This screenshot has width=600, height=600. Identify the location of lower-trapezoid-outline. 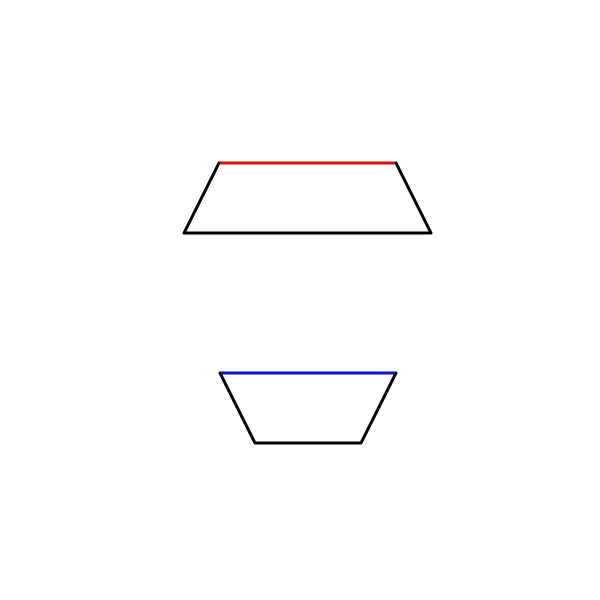
(308, 408).